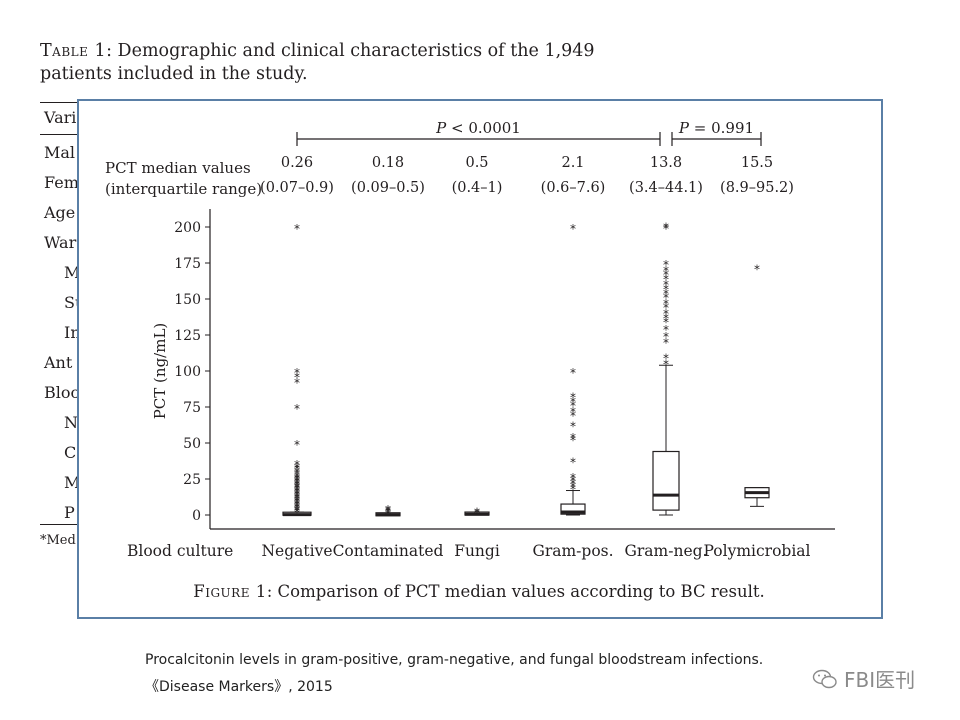 The height and width of the screenshot is (720, 960). What do you see at coordinates (824, 678) in the screenshot?
I see `wechat-icon` at bounding box center [824, 678].